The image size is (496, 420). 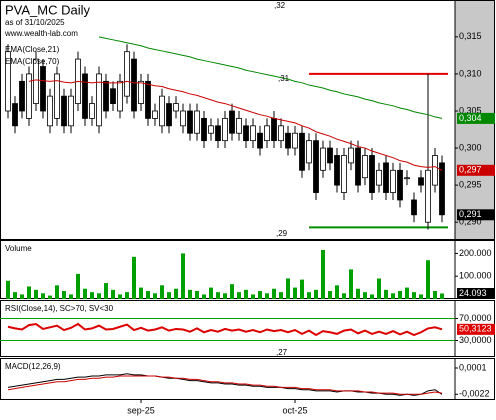 I want to click on panel-title: Volume, so click(x=18, y=248).